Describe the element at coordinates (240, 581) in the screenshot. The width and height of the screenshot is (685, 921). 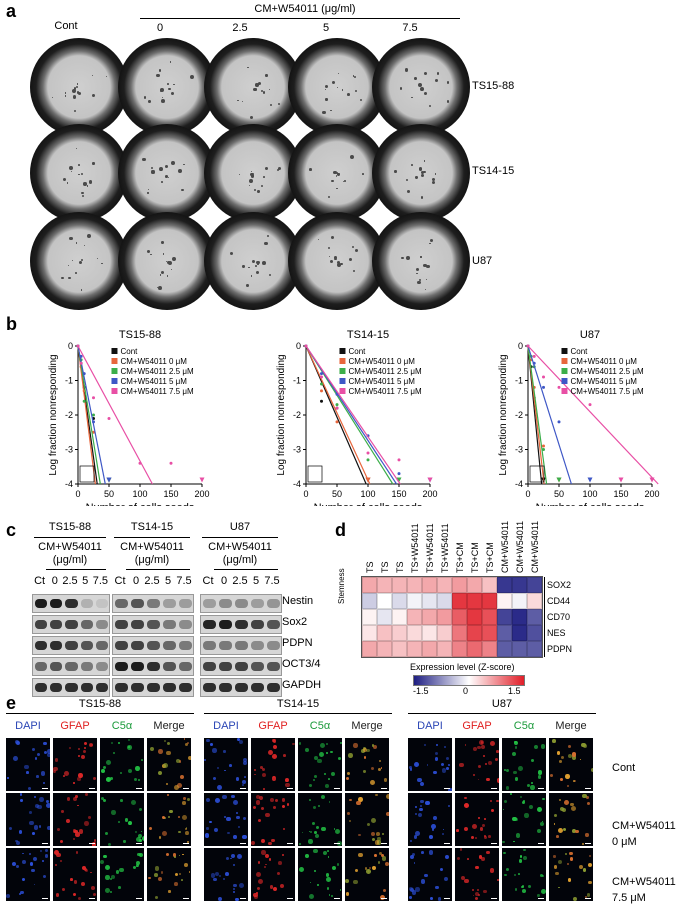
I see `lane-label: 2.5` at that location.